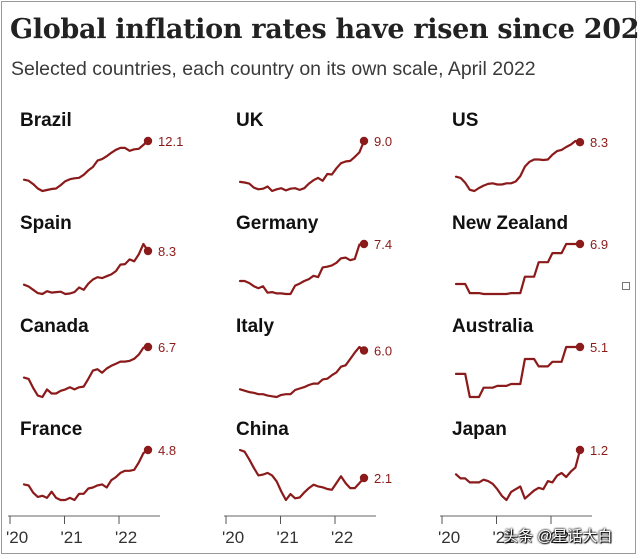  What do you see at coordinates (580, 142) in the screenshot?
I see `end-point-us` at bounding box center [580, 142].